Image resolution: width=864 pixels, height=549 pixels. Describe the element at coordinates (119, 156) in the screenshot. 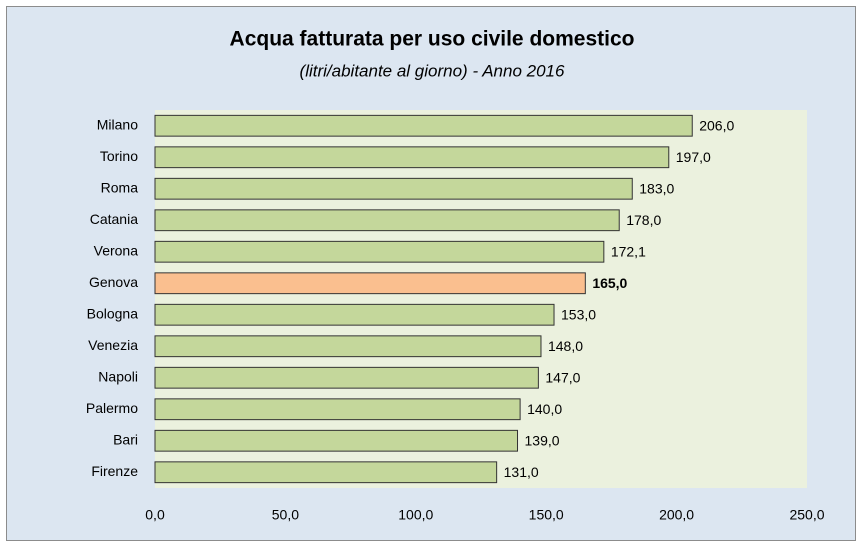

I see `y-tick-label: Torino` at that location.